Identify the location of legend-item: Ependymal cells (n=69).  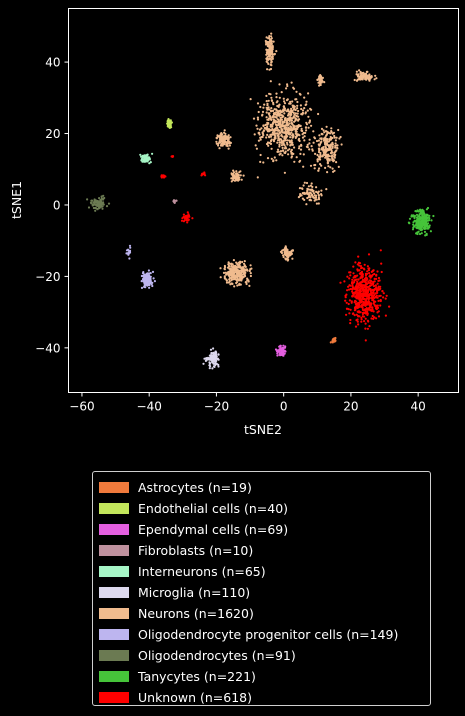
(264, 529).